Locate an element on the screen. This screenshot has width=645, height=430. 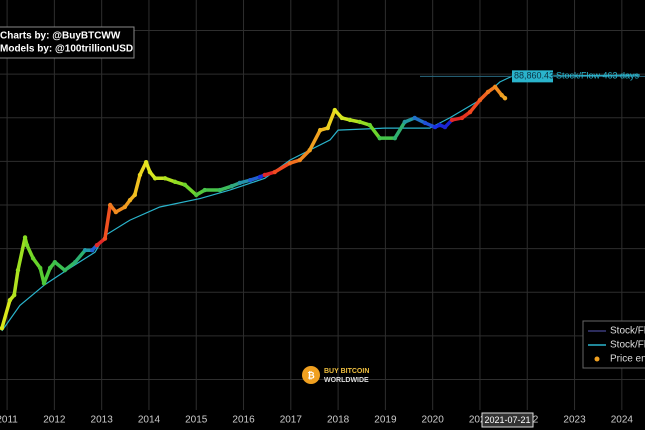
x-tick-label: 2015 is located at coordinates (196, 420).